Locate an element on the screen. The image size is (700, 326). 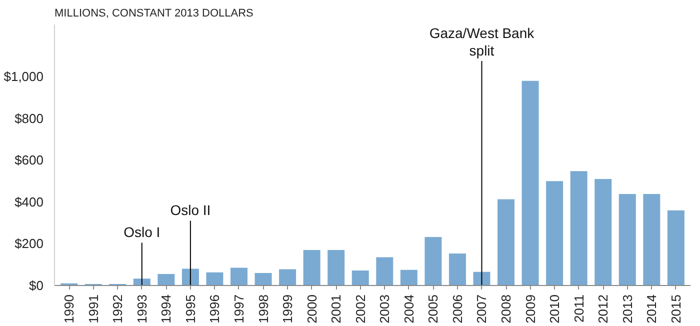
y-tick-label: $400 is located at coordinates (29, 202).